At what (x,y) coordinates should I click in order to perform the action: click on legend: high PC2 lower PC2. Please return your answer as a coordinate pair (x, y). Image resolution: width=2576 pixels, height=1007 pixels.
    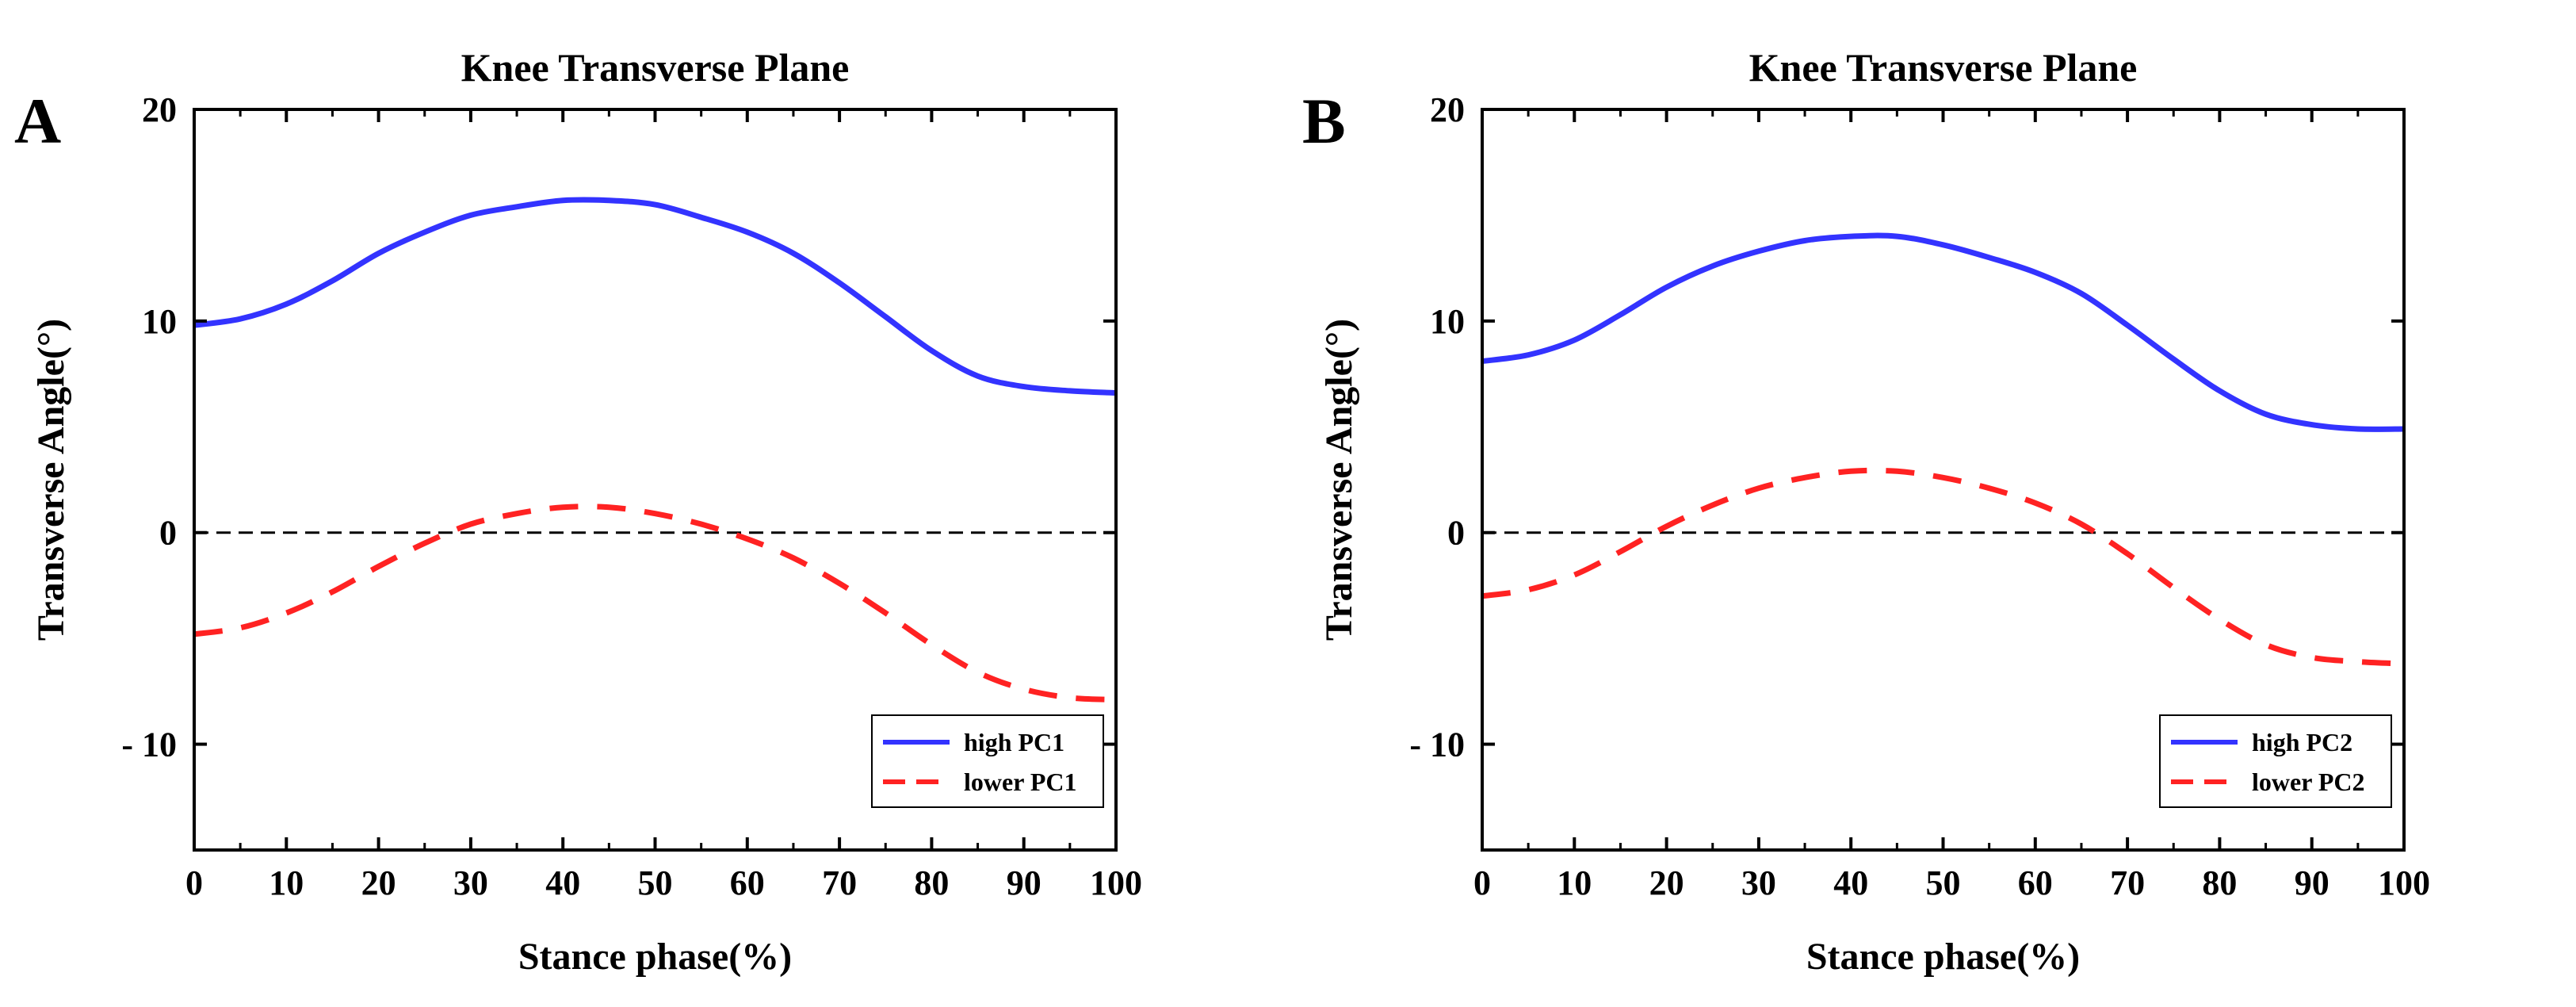
    Looking at the image, I should click on (2275, 761).